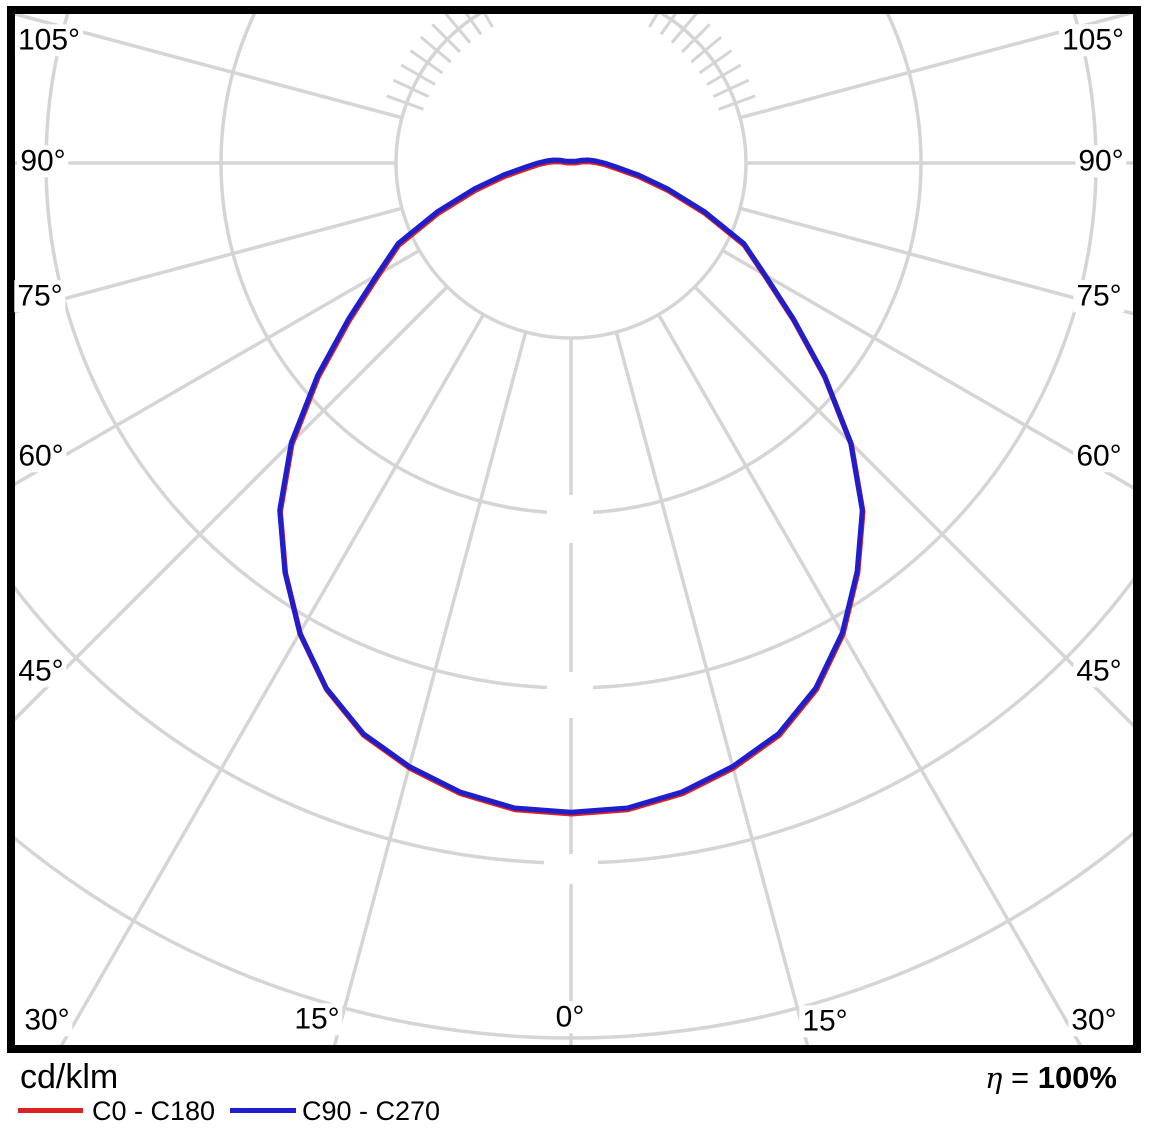 This screenshot has height=1143, width=1164. I want to click on legend-swatch-c0-c180, so click(50, 1110).